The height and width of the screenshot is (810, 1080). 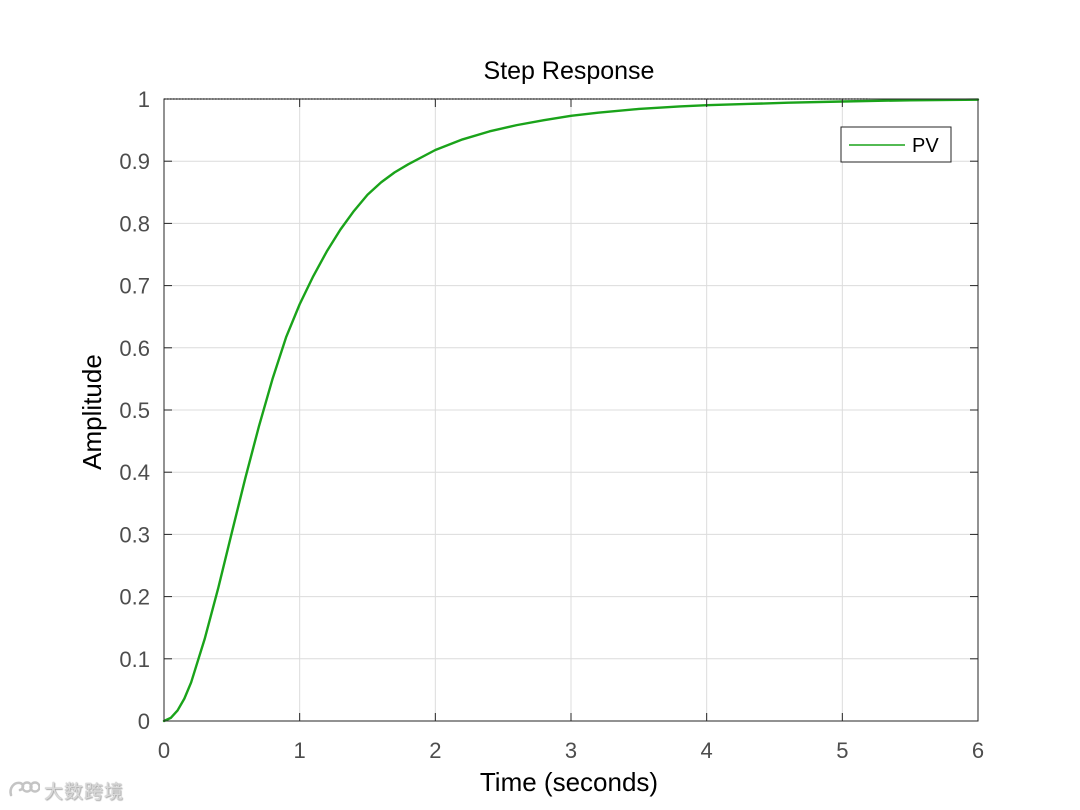 I want to click on y-tick-label: 0.9, so click(x=134, y=161).